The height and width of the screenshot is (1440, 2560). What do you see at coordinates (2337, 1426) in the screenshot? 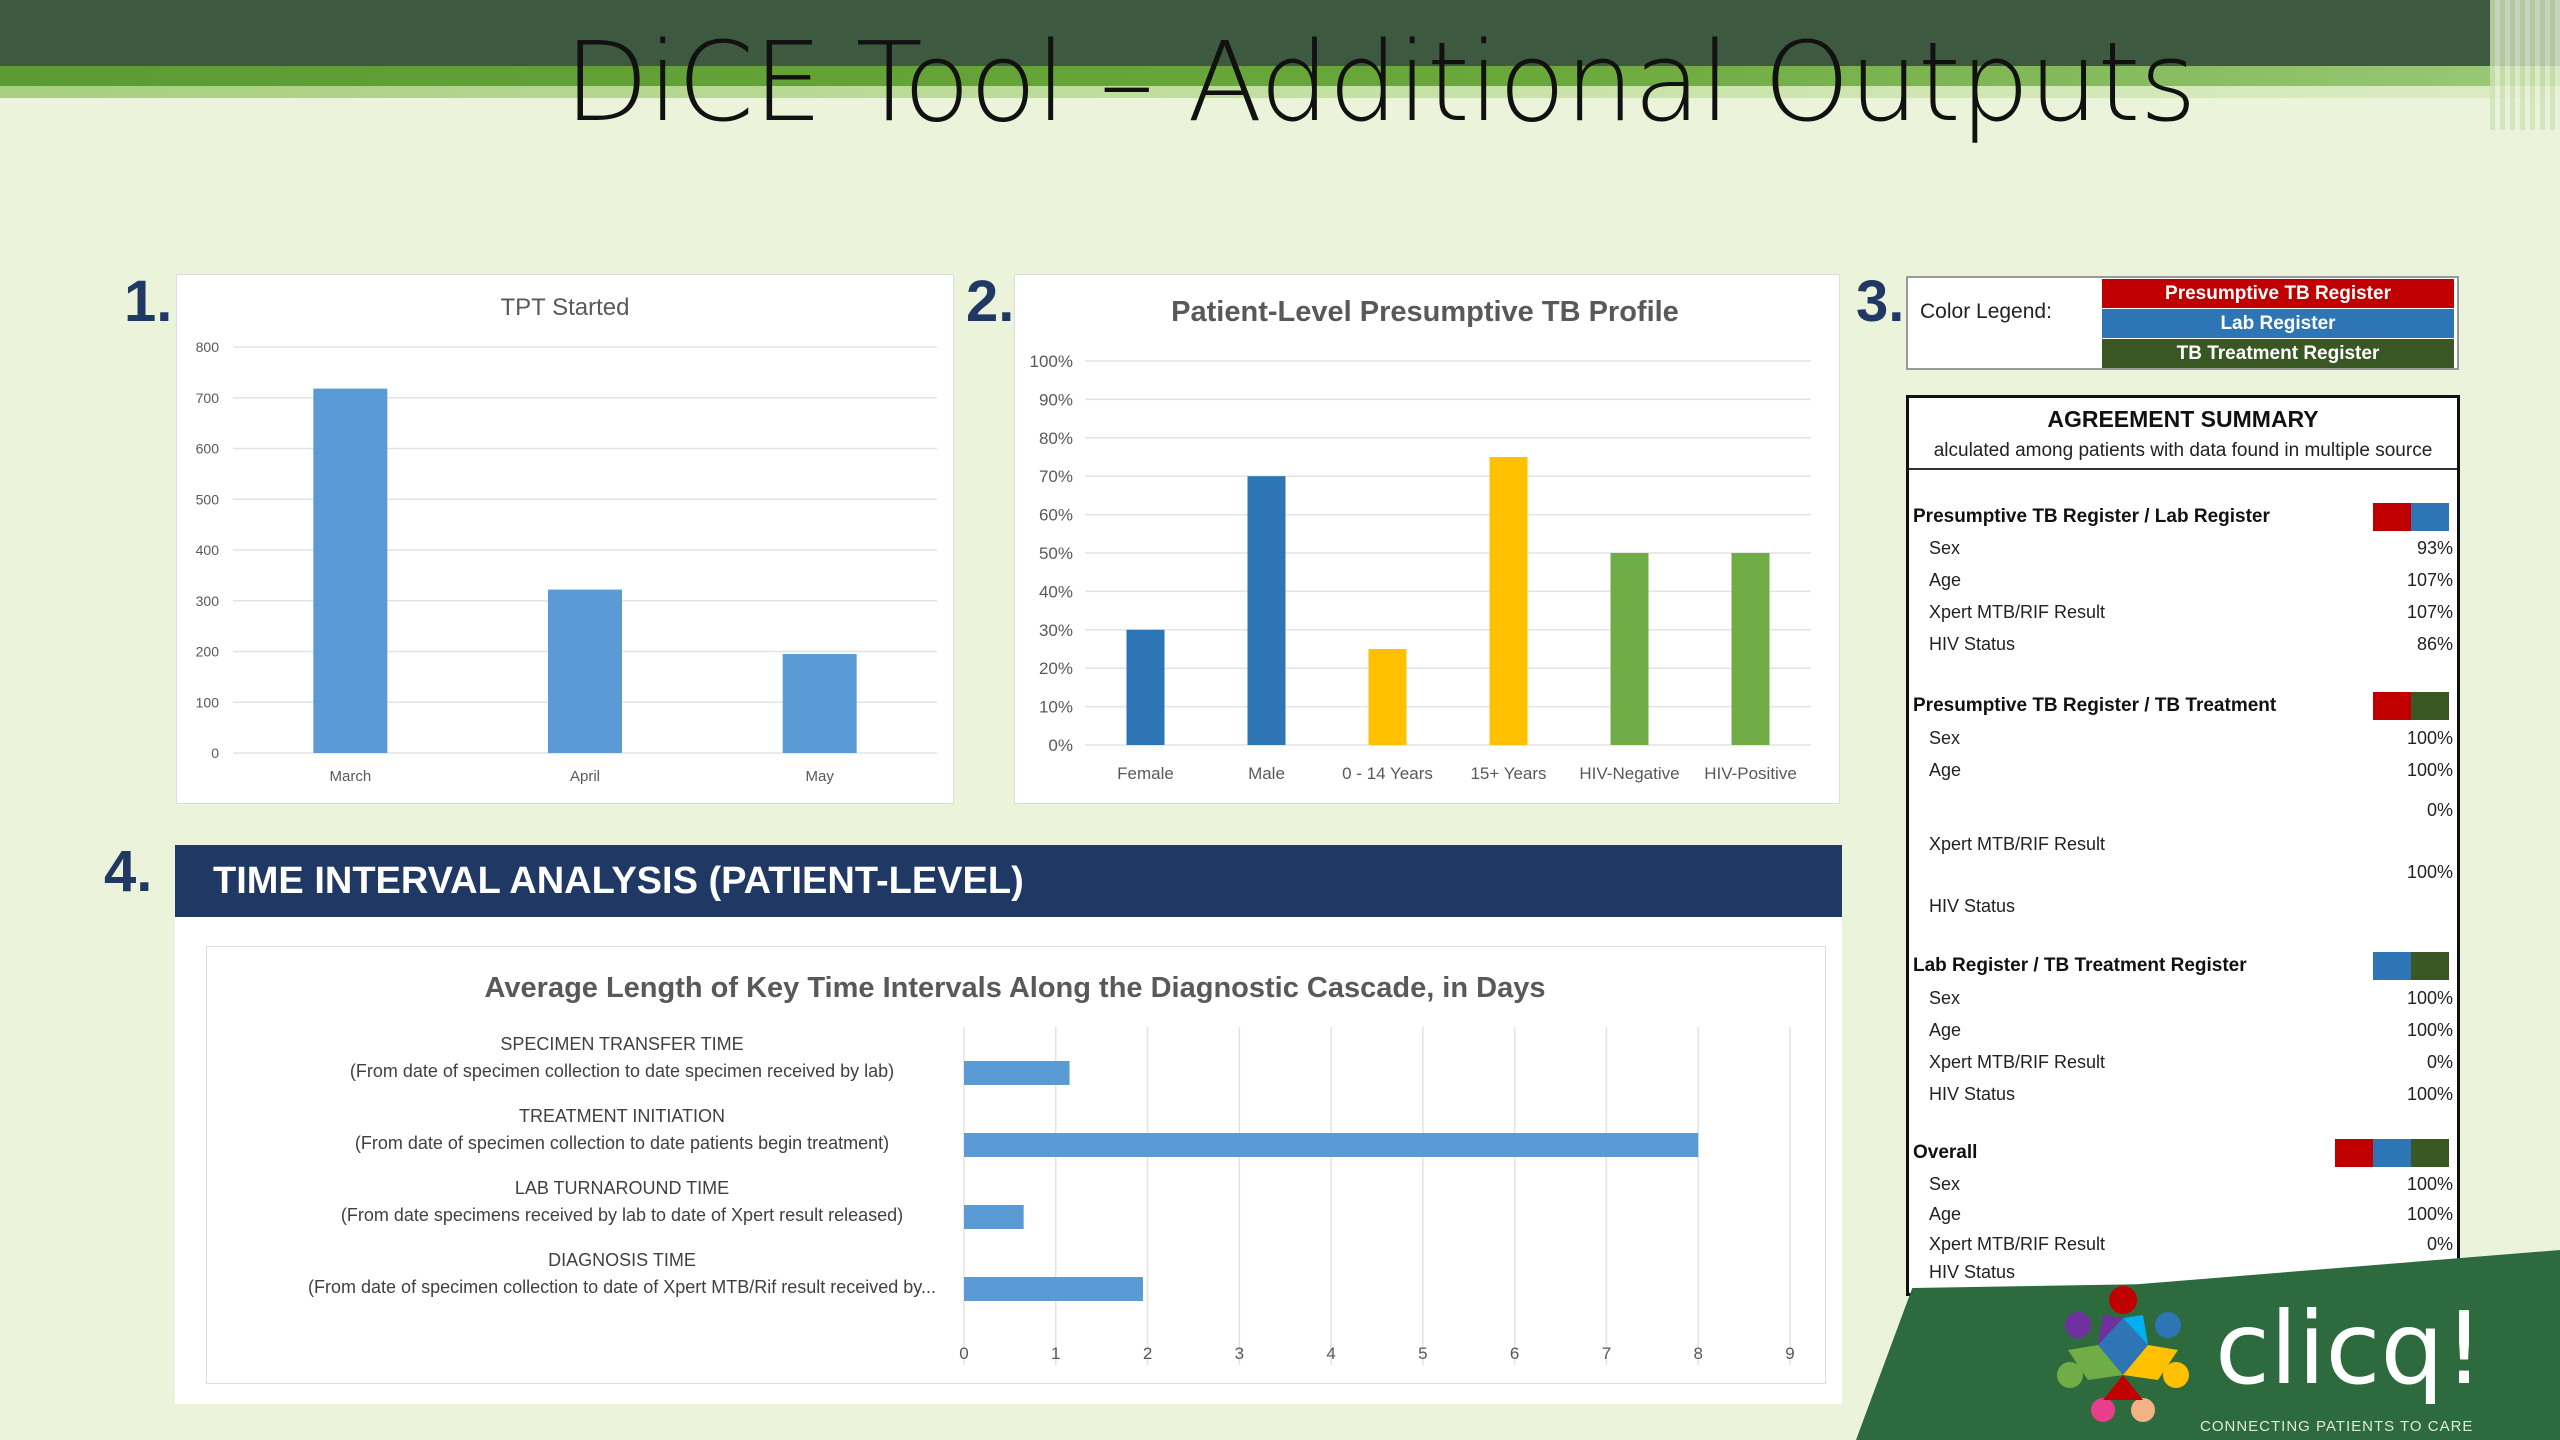
I see `clicq-tagline: CONNECTING PATIENTS TO CARE` at bounding box center [2337, 1426].